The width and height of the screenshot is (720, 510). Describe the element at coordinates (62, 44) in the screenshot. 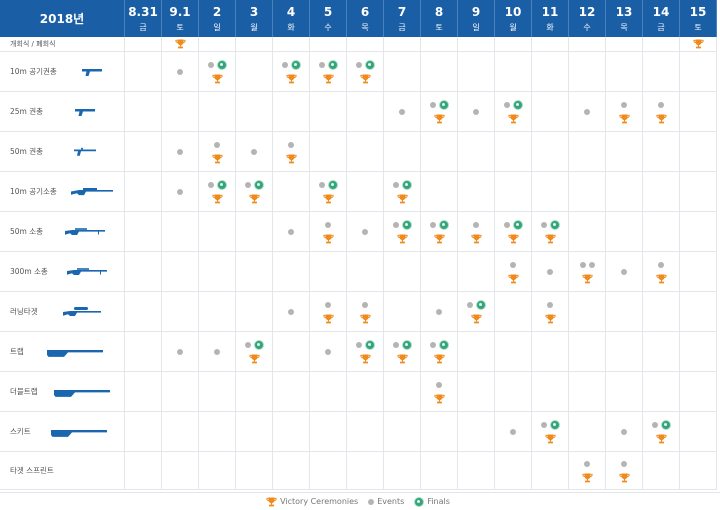

I see `event-row-label: 개회식 / 폐회식` at that location.